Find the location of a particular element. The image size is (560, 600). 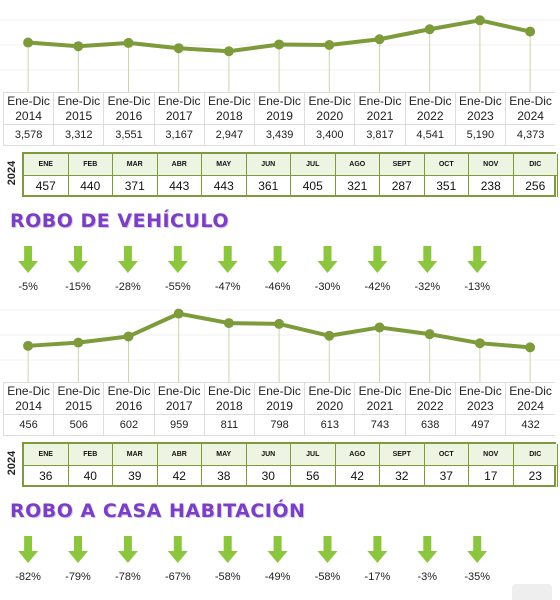

month-header: FEB is located at coordinates (90, 454).